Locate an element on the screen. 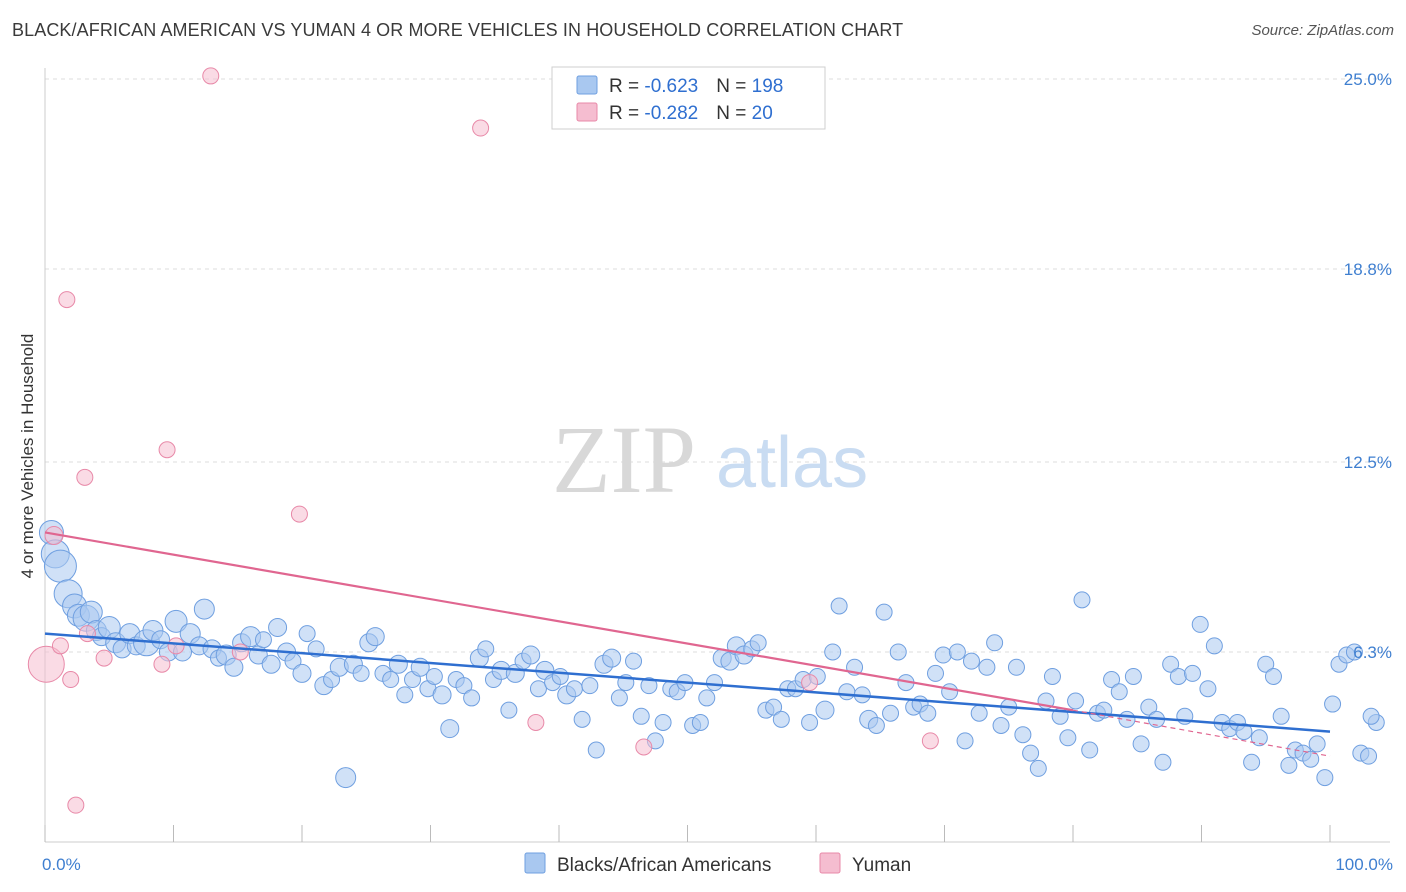 The image size is (1406, 892). watermark-zip: ZIP is located at coordinates (624, 459).